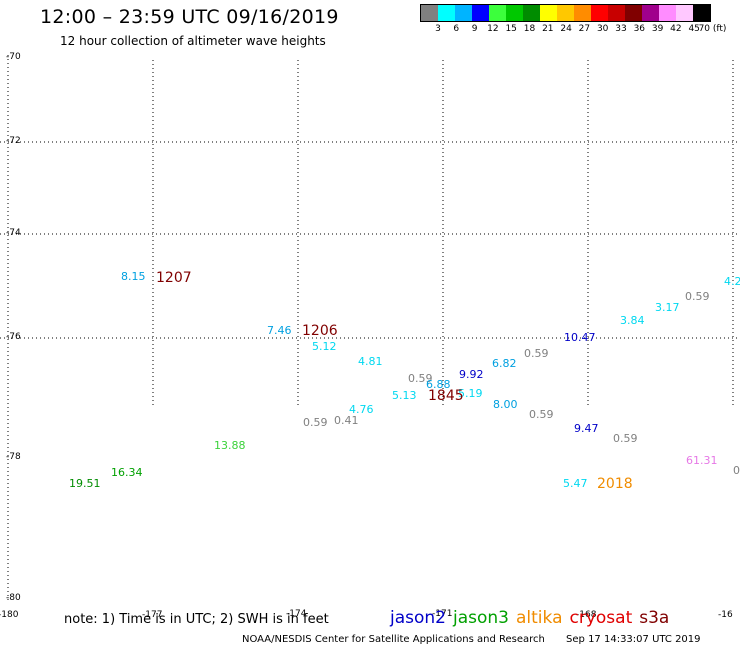 The image size is (740, 650). Describe the element at coordinates (13, 141) in the screenshot. I see `latitude-label: -72` at that location.